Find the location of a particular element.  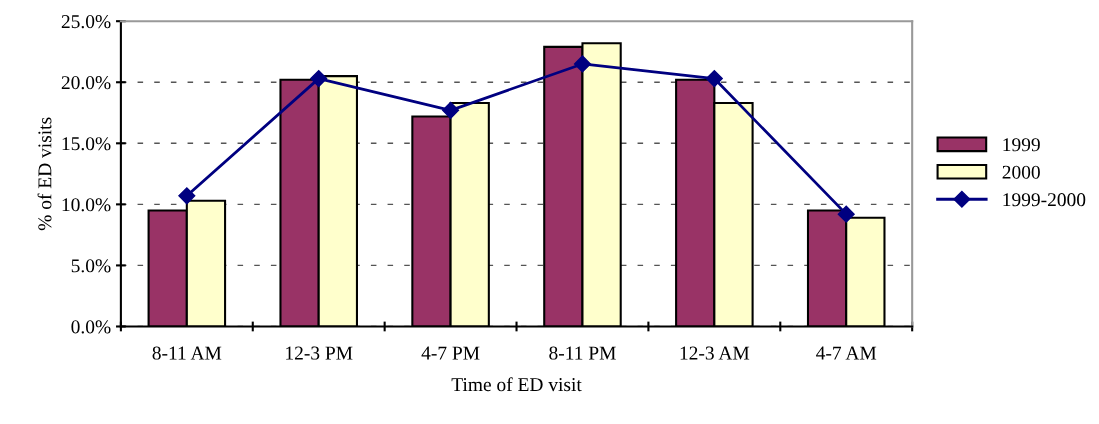

y-tick-label: 0.0% is located at coordinates (91, 327).